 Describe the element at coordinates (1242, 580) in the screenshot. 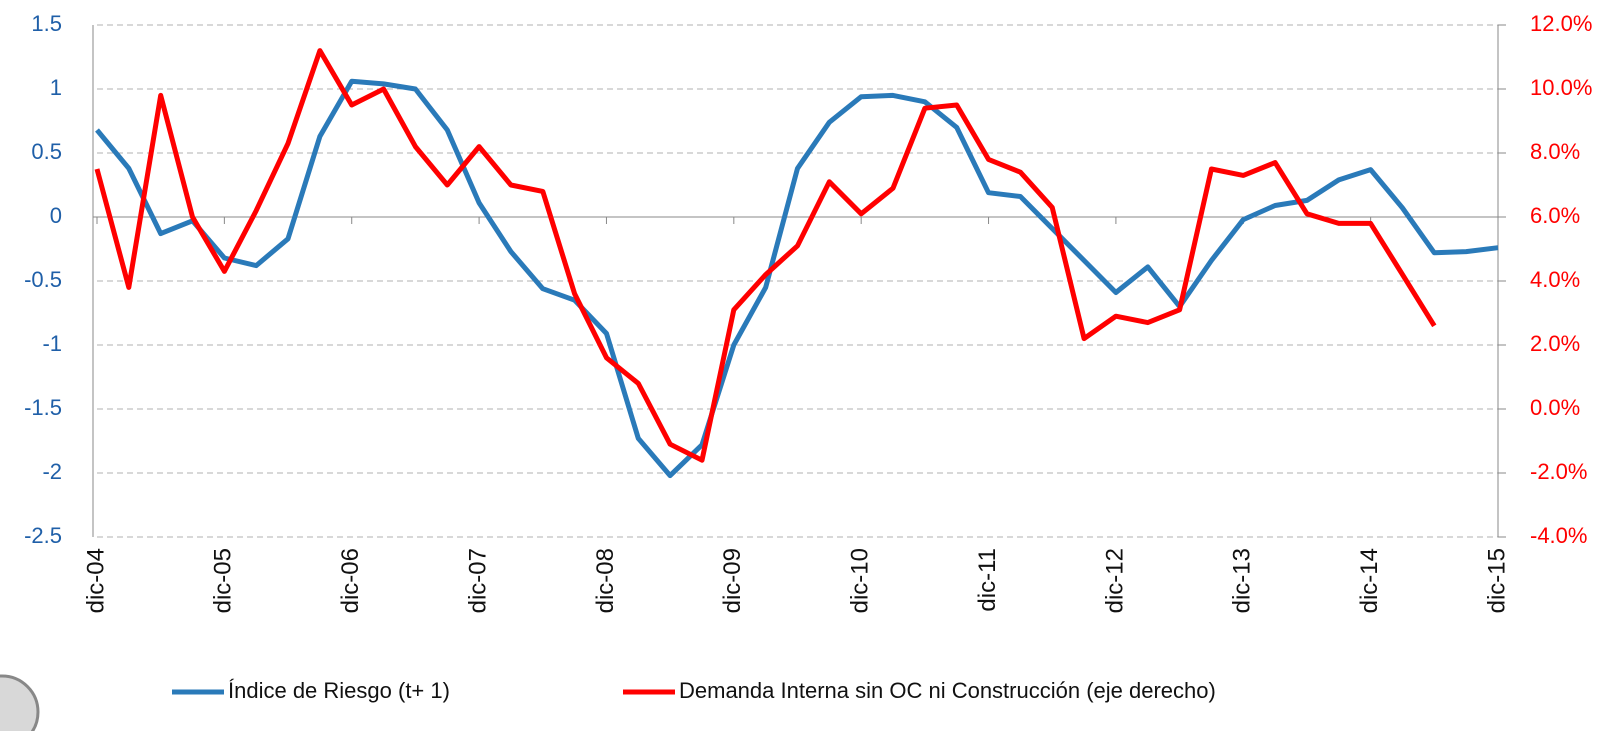

I see `x-tick-label: dic-13` at that location.